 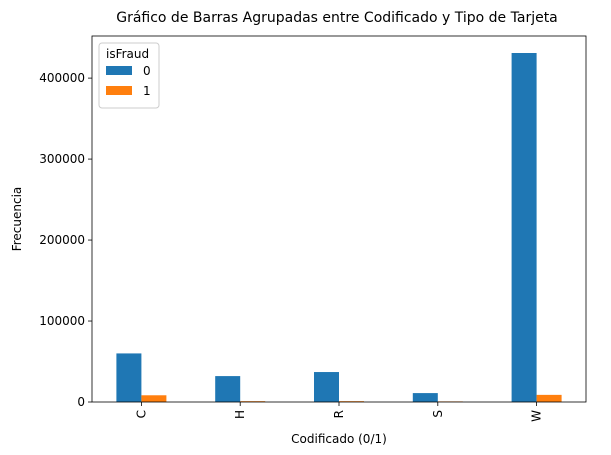 I want to click on y-tick-label: 400000, so click(x=62, y=78).